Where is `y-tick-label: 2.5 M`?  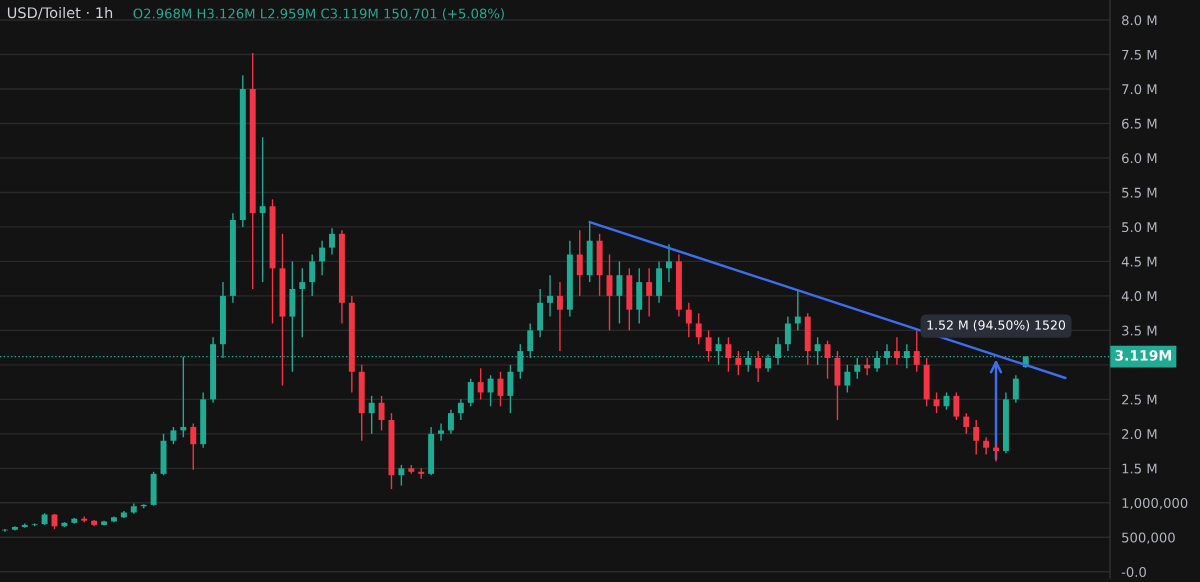 y-tick-label: 2.5 M is located at coordinates (1139, 399).